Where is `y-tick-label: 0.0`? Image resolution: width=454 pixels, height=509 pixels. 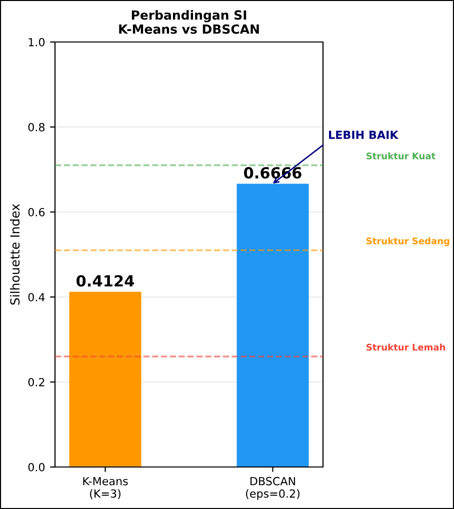 y-tick-label: 0.0 is located at coordinates (36, 467).